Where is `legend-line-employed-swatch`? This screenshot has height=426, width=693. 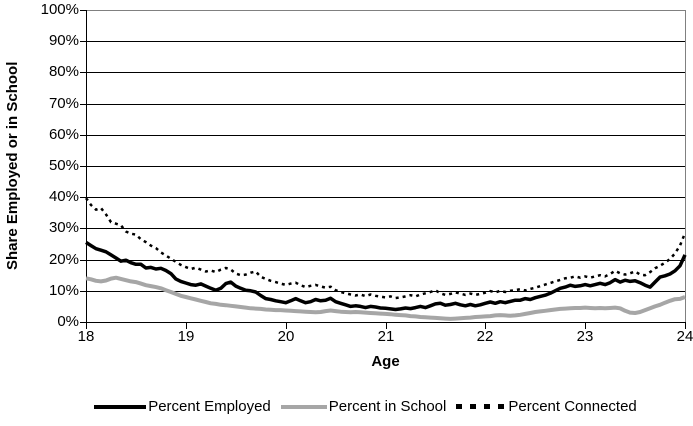
legend-line-employed-swatch is located at coordinates (120, 406).